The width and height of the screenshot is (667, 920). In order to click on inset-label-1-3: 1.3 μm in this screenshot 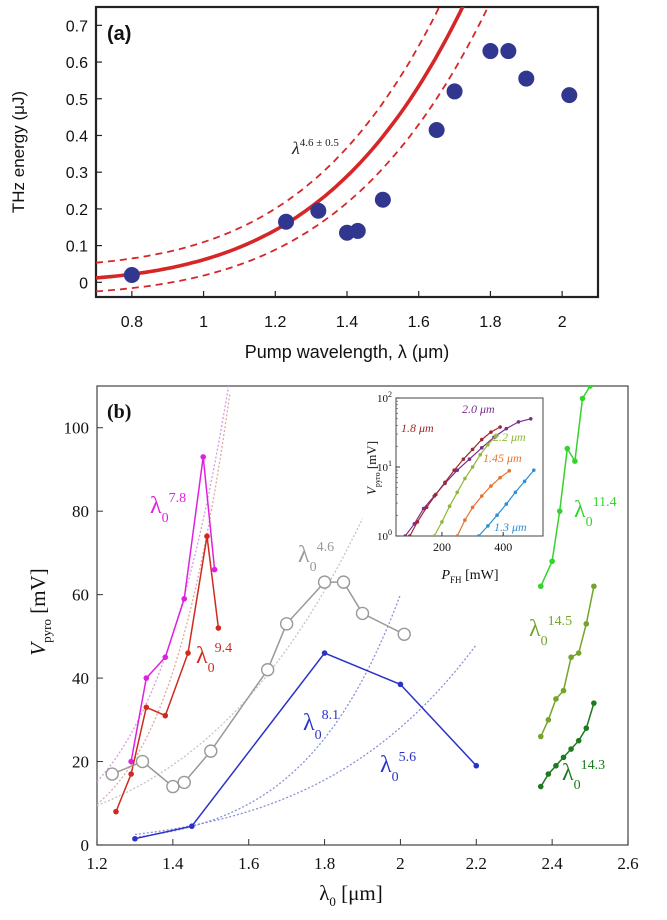, I will do `click(510, 527)`.